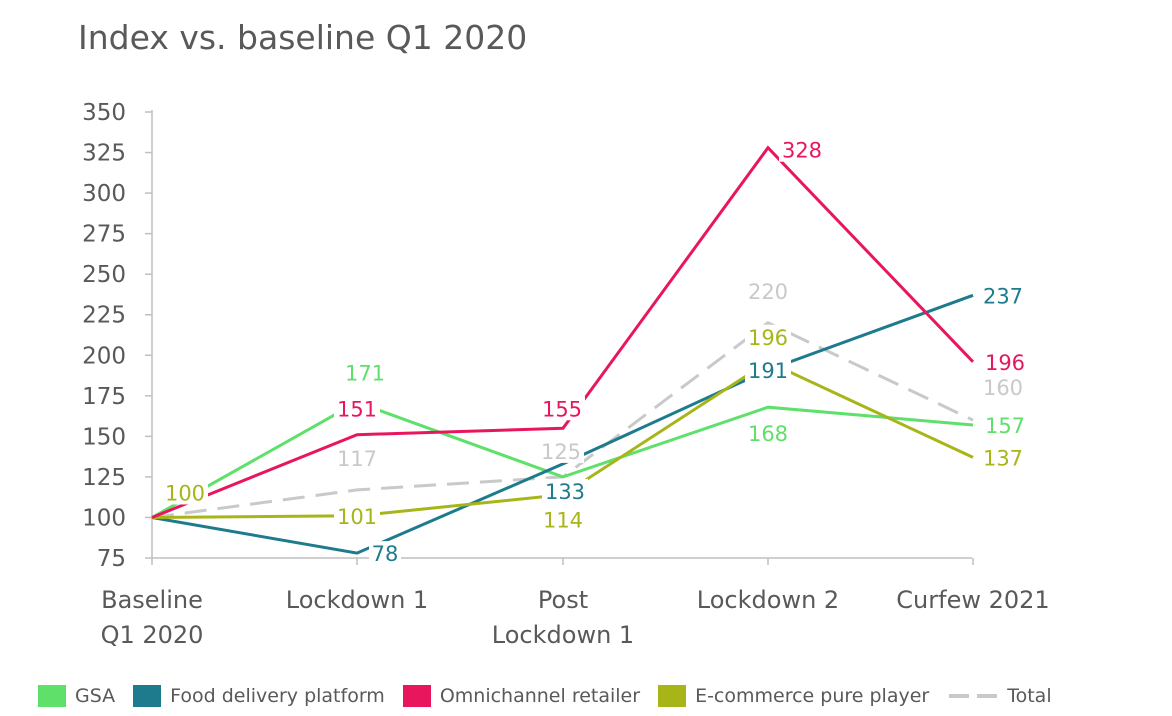 The height and width of the screenshot is (716, 1172). I want to click on y-tick-label: 150, so click(104, 437).